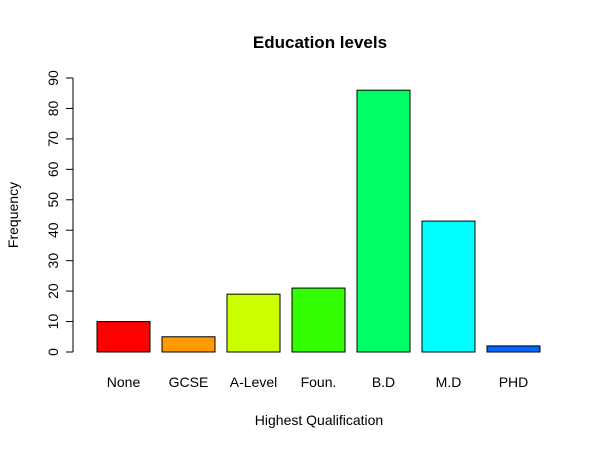 The height and width of the screenshot is (450, 600). I want to click on y-tick-label: 60, so click(53, 169).